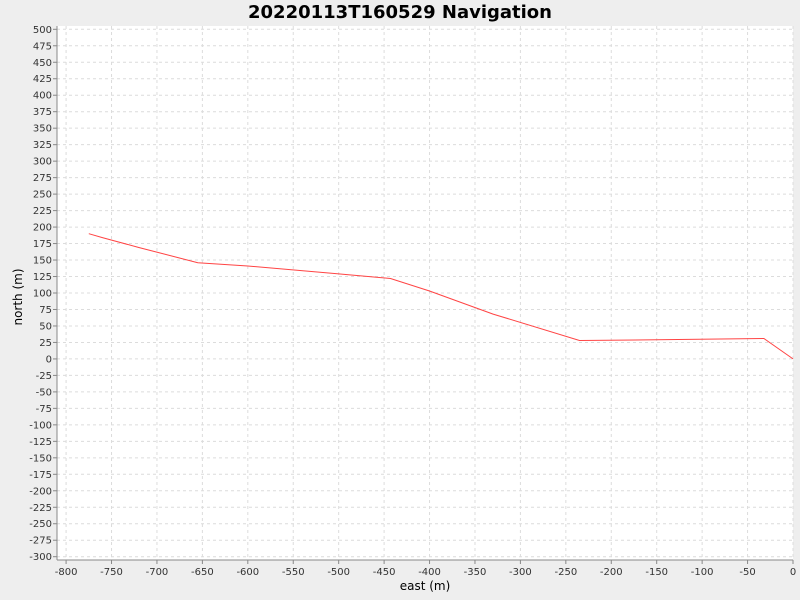 This screenshot has width=800, height=600. Describe the element at coordinates (40, 425) in the screenshot. I see `y-tick-label: -100` at that location.